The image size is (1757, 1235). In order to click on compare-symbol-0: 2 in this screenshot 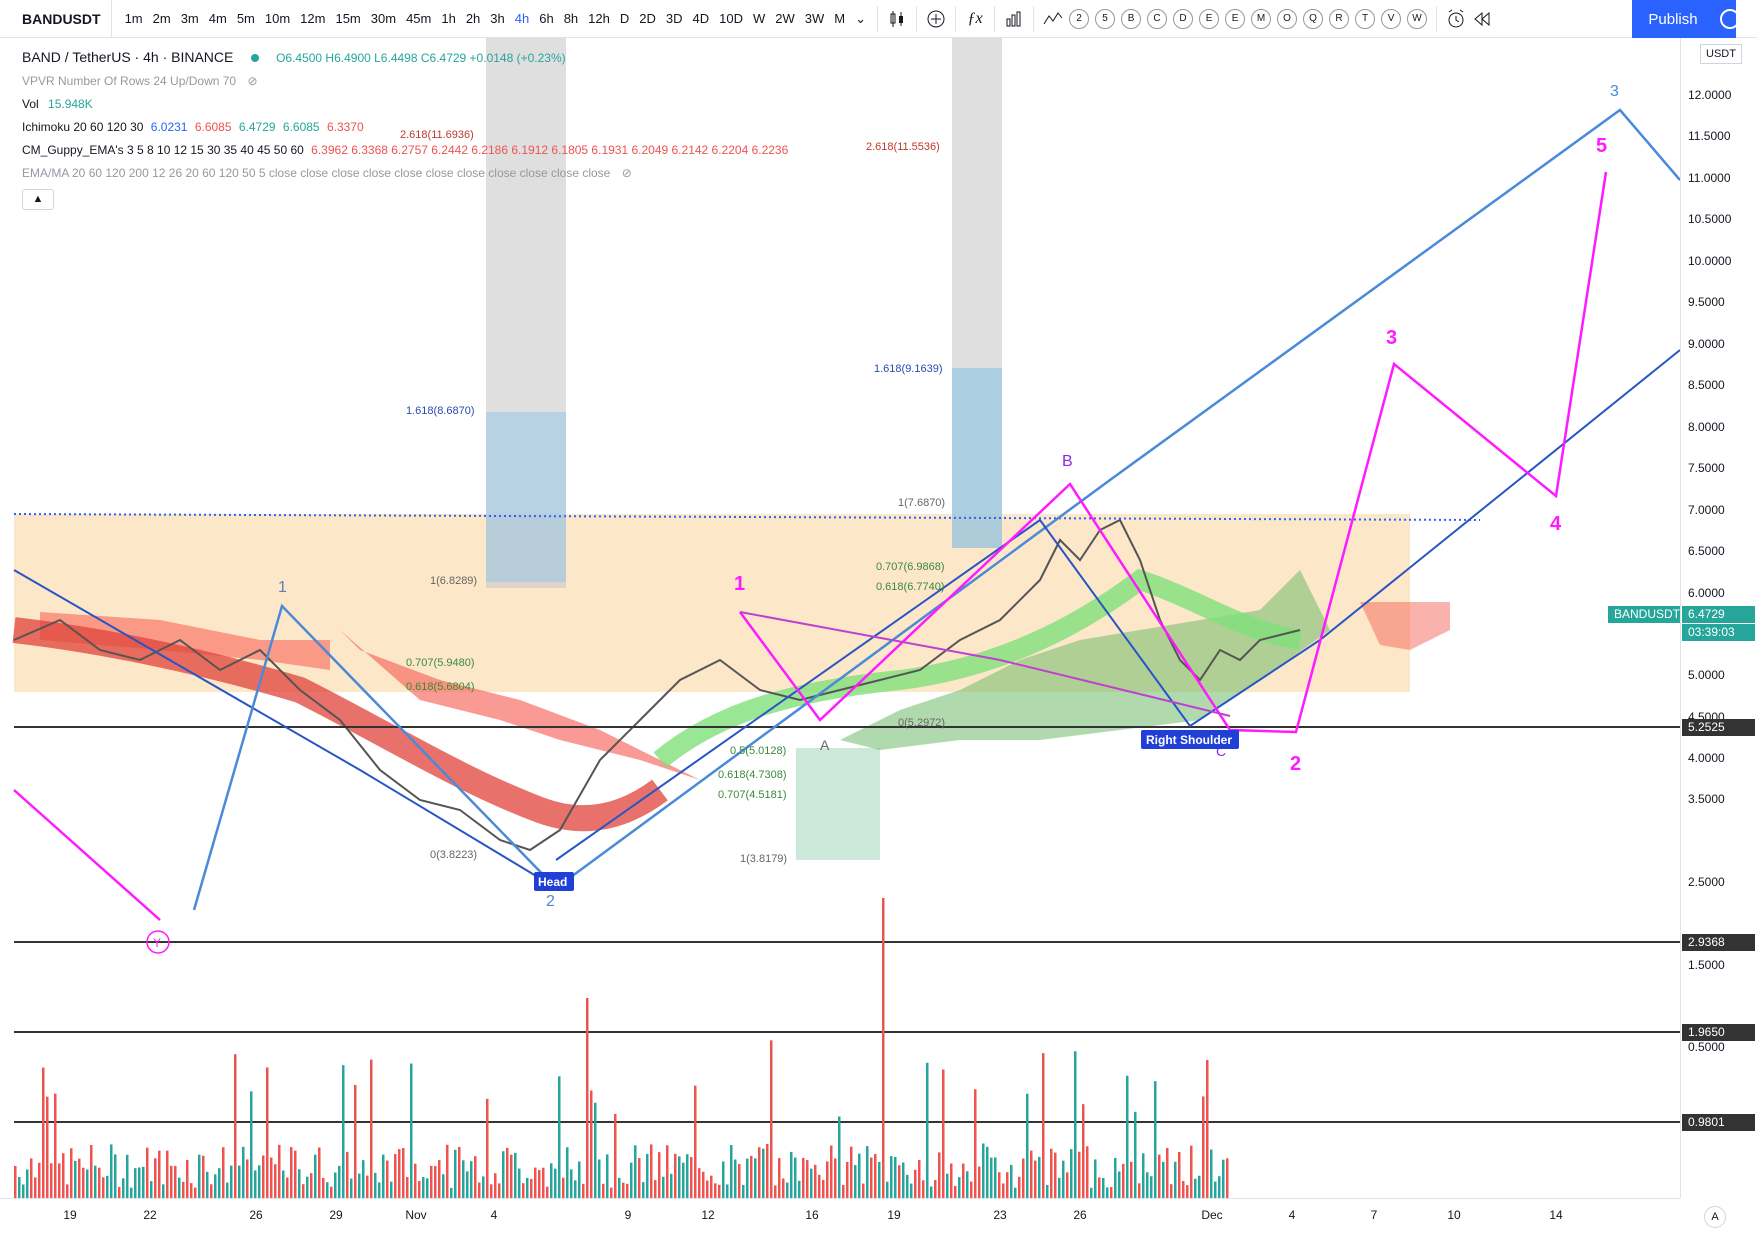, I will do `click(1079, 18)`.